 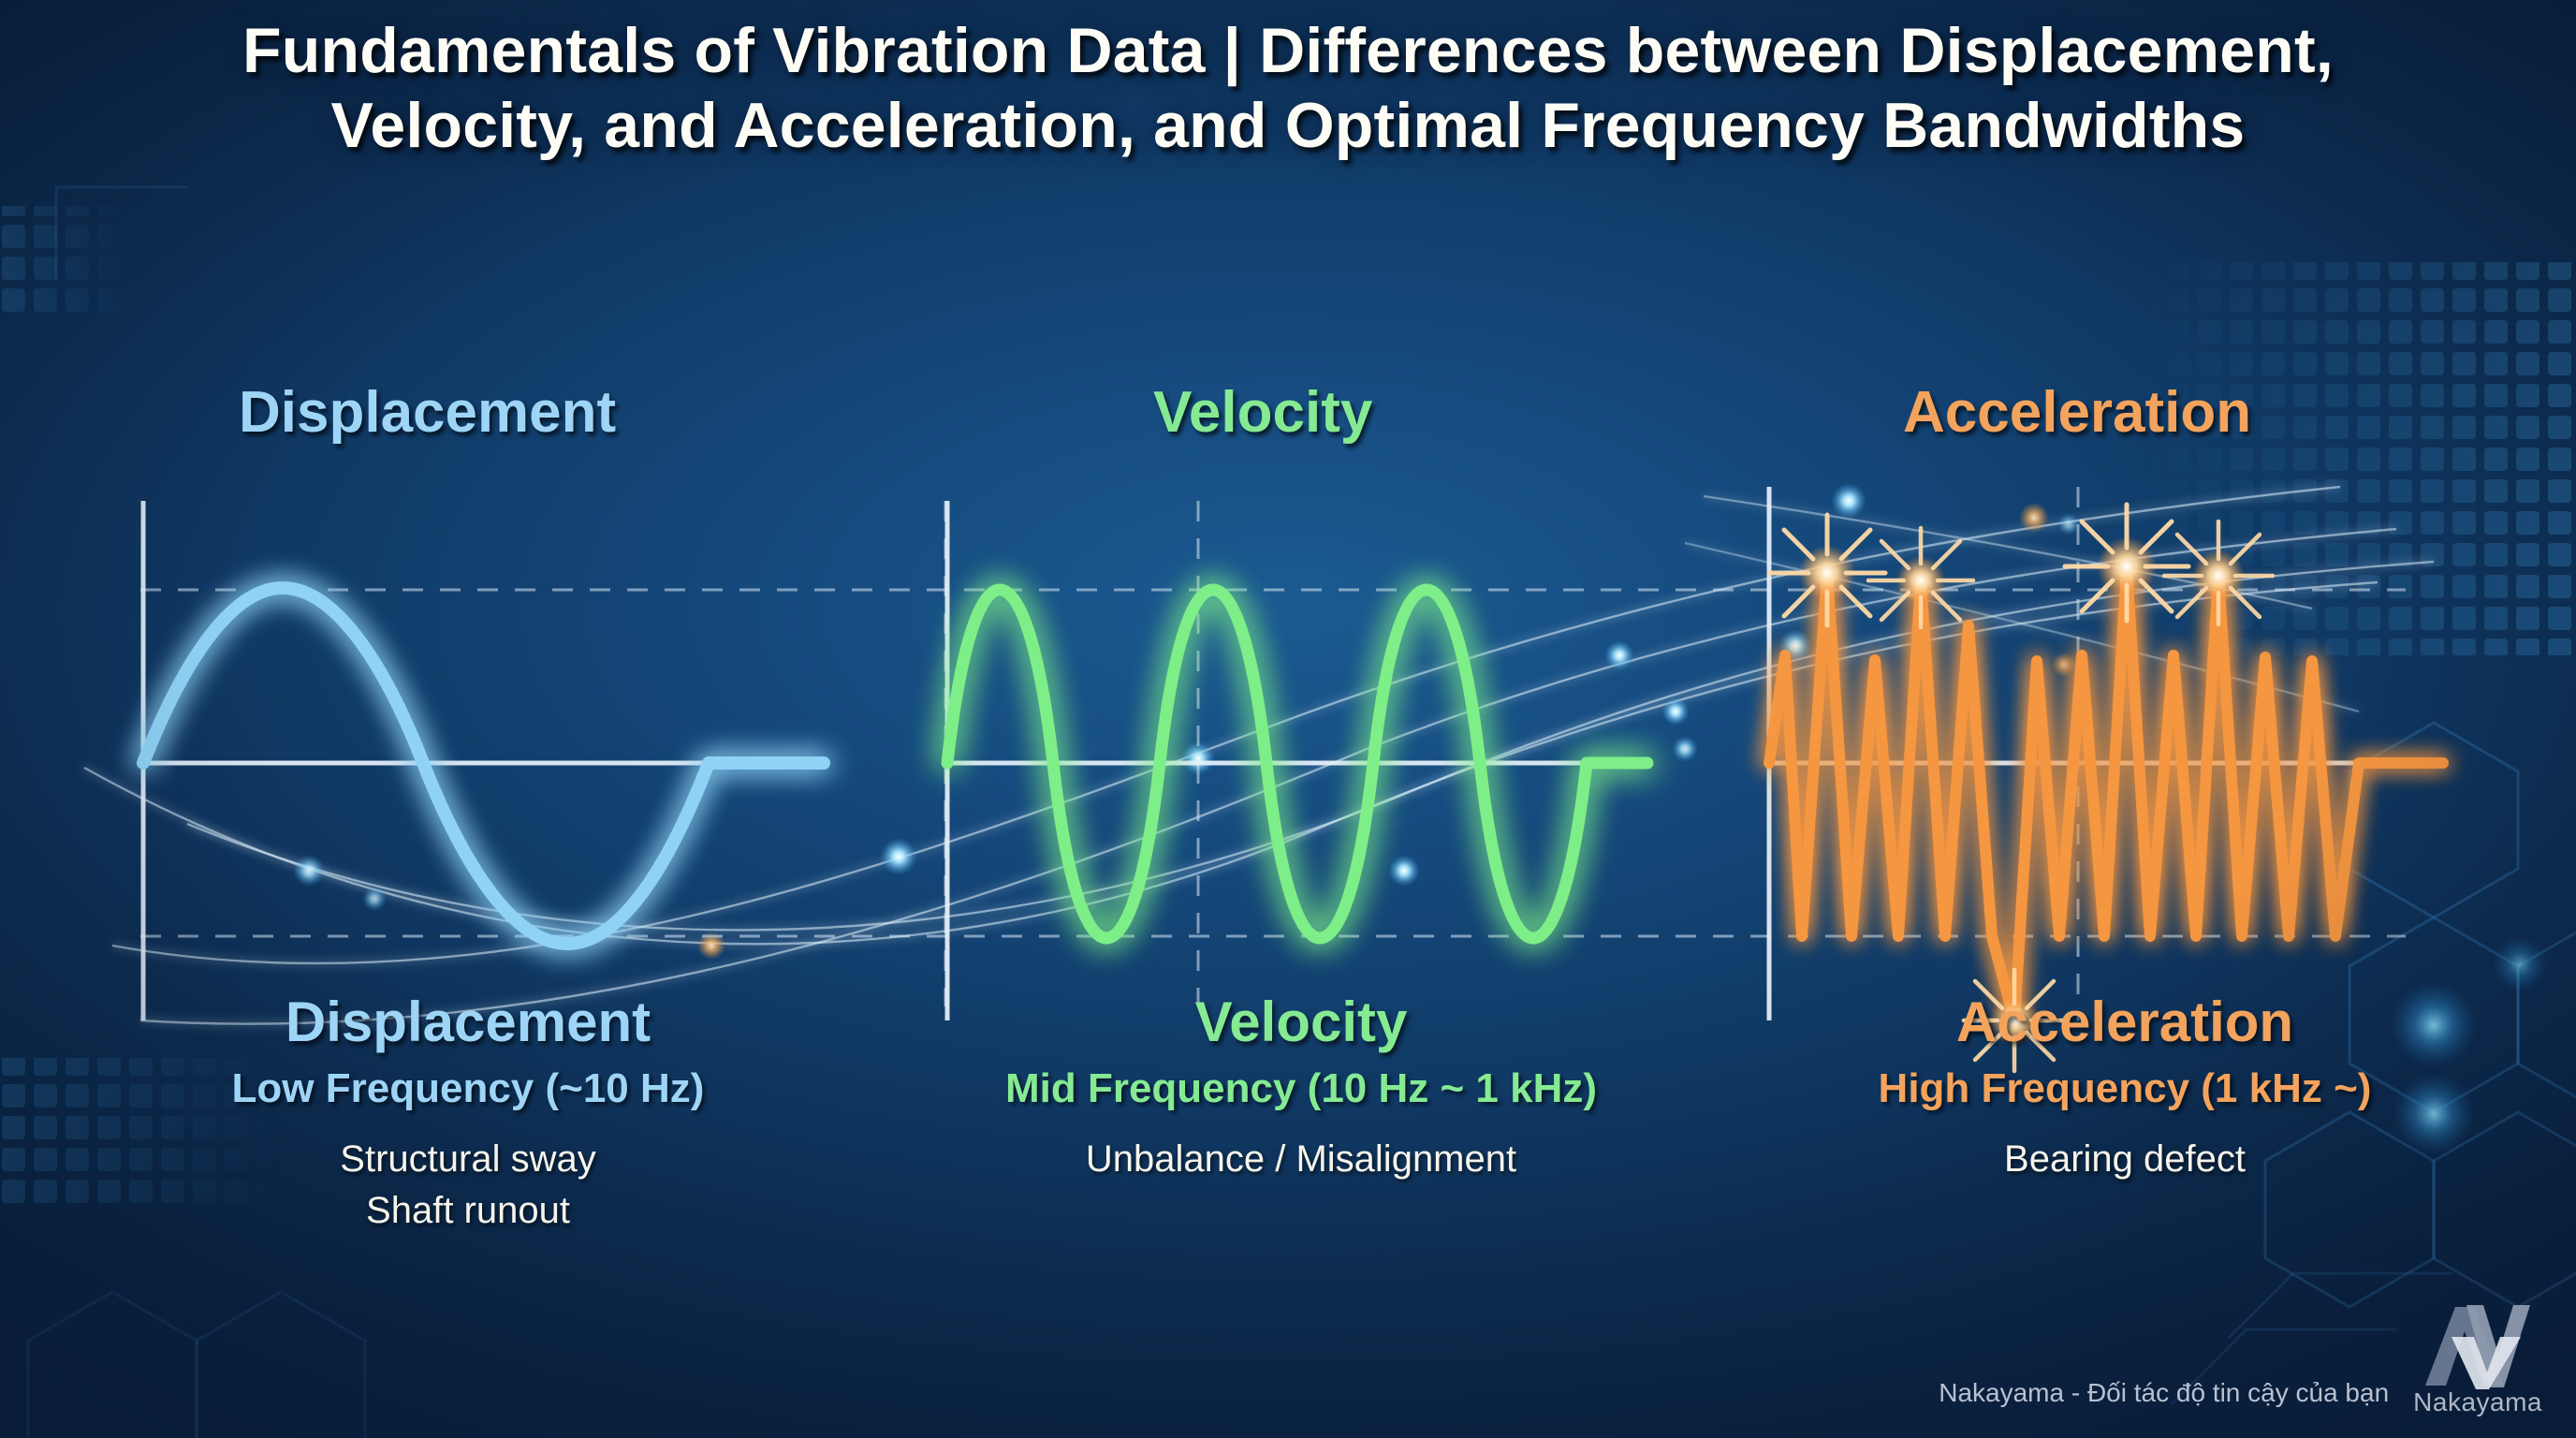 What do you see at coordinates (196, 1364) in the screenshot?
I see `hexagon-pattern-bottom-left` at bounding box center [196, 1364].